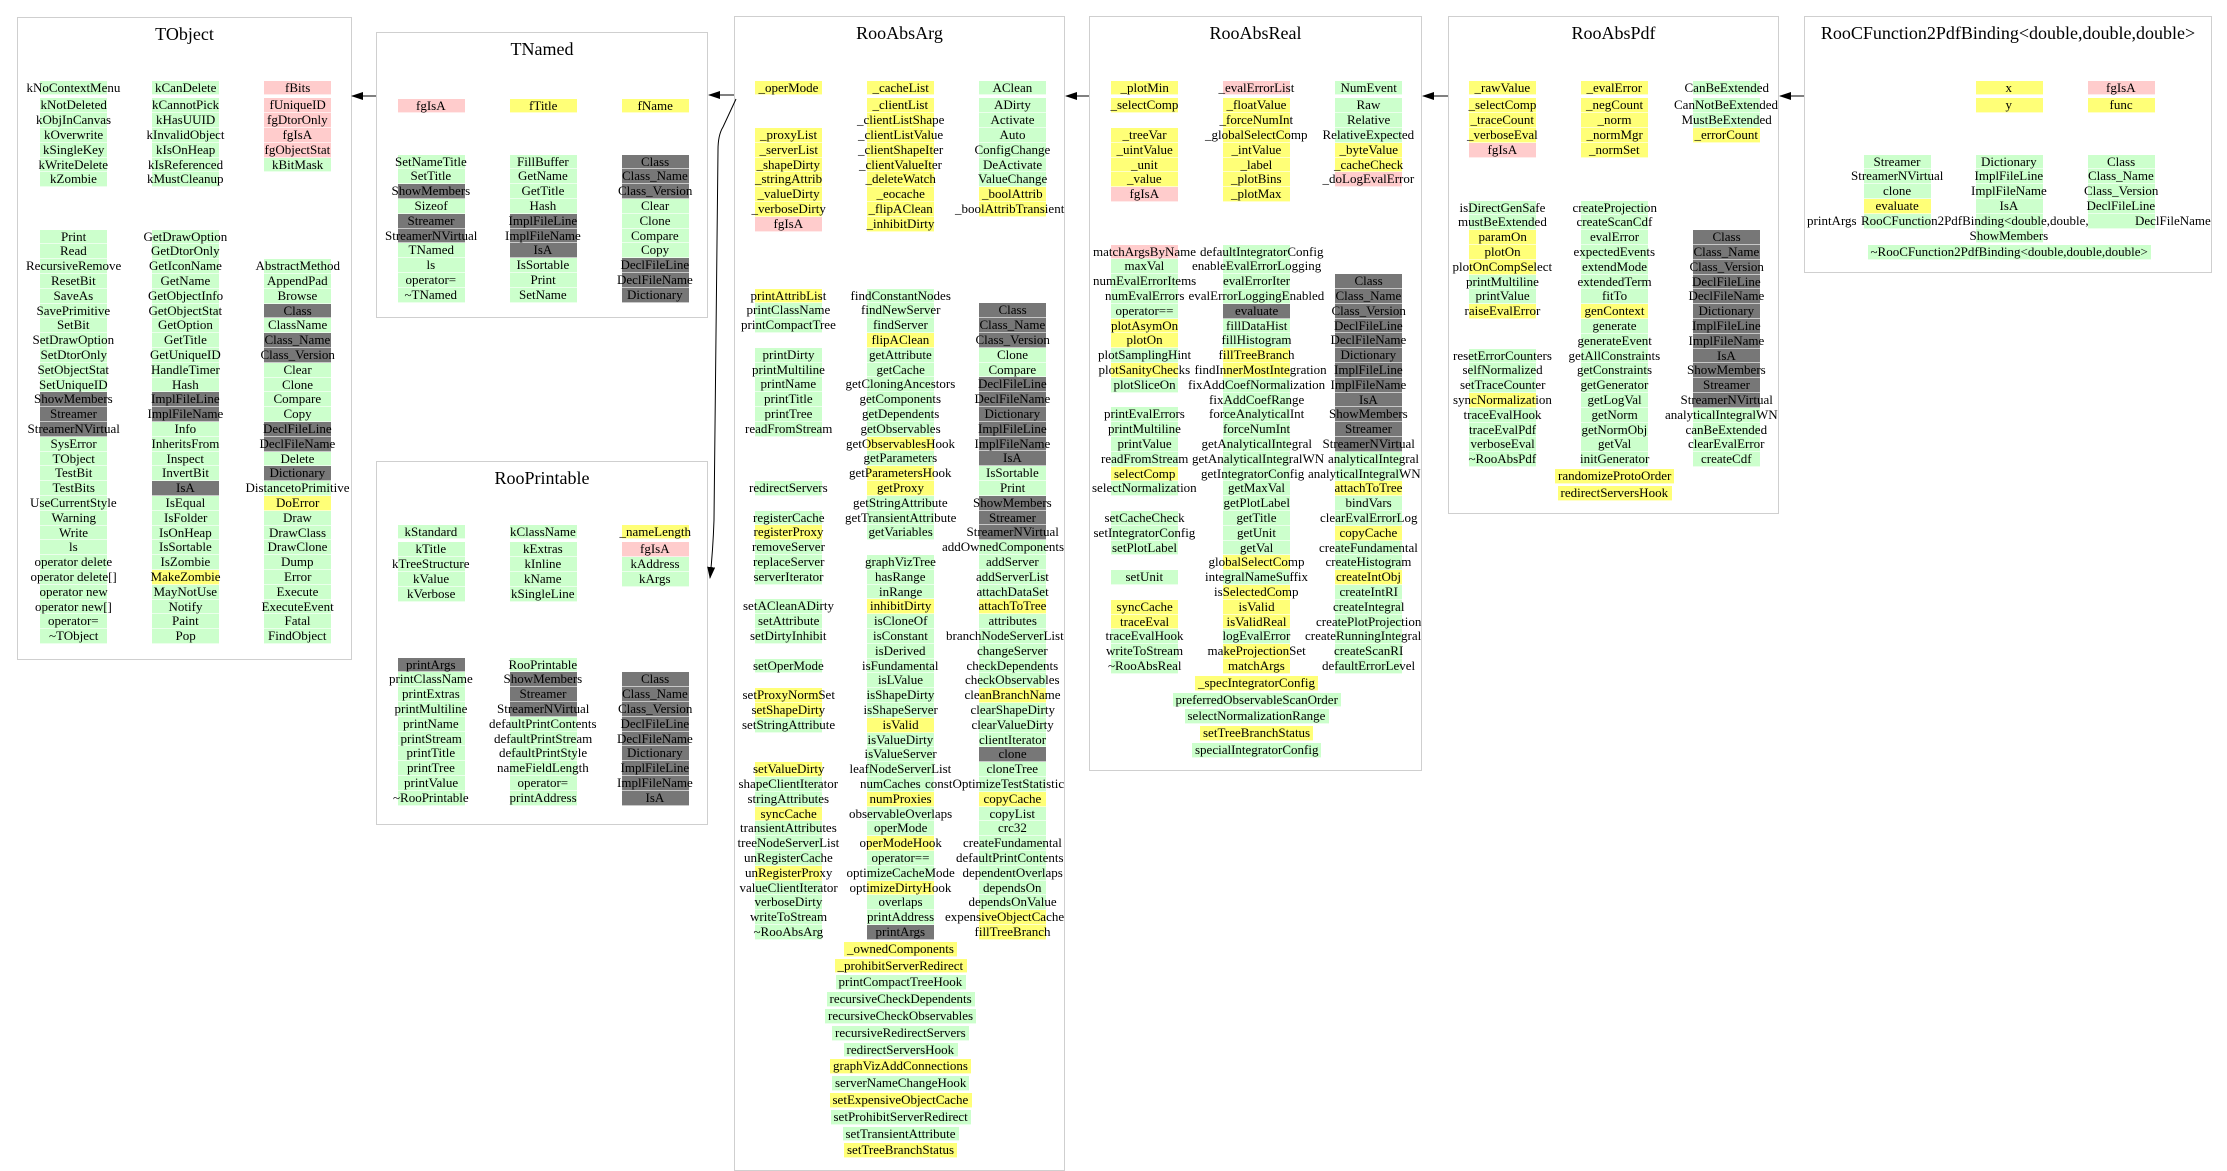 The width and height of the screenshot is (2227, 1171). Describe the element at coordinates (1614, 415) in the screenshot. I see `method-item: getNorm` at that location.